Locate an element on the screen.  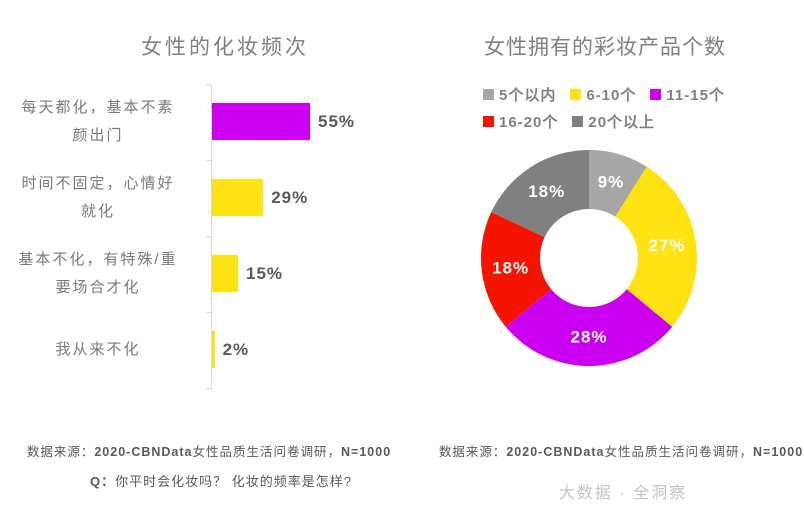
legend-label: 16-20个 is located at coordinates (529, 122).